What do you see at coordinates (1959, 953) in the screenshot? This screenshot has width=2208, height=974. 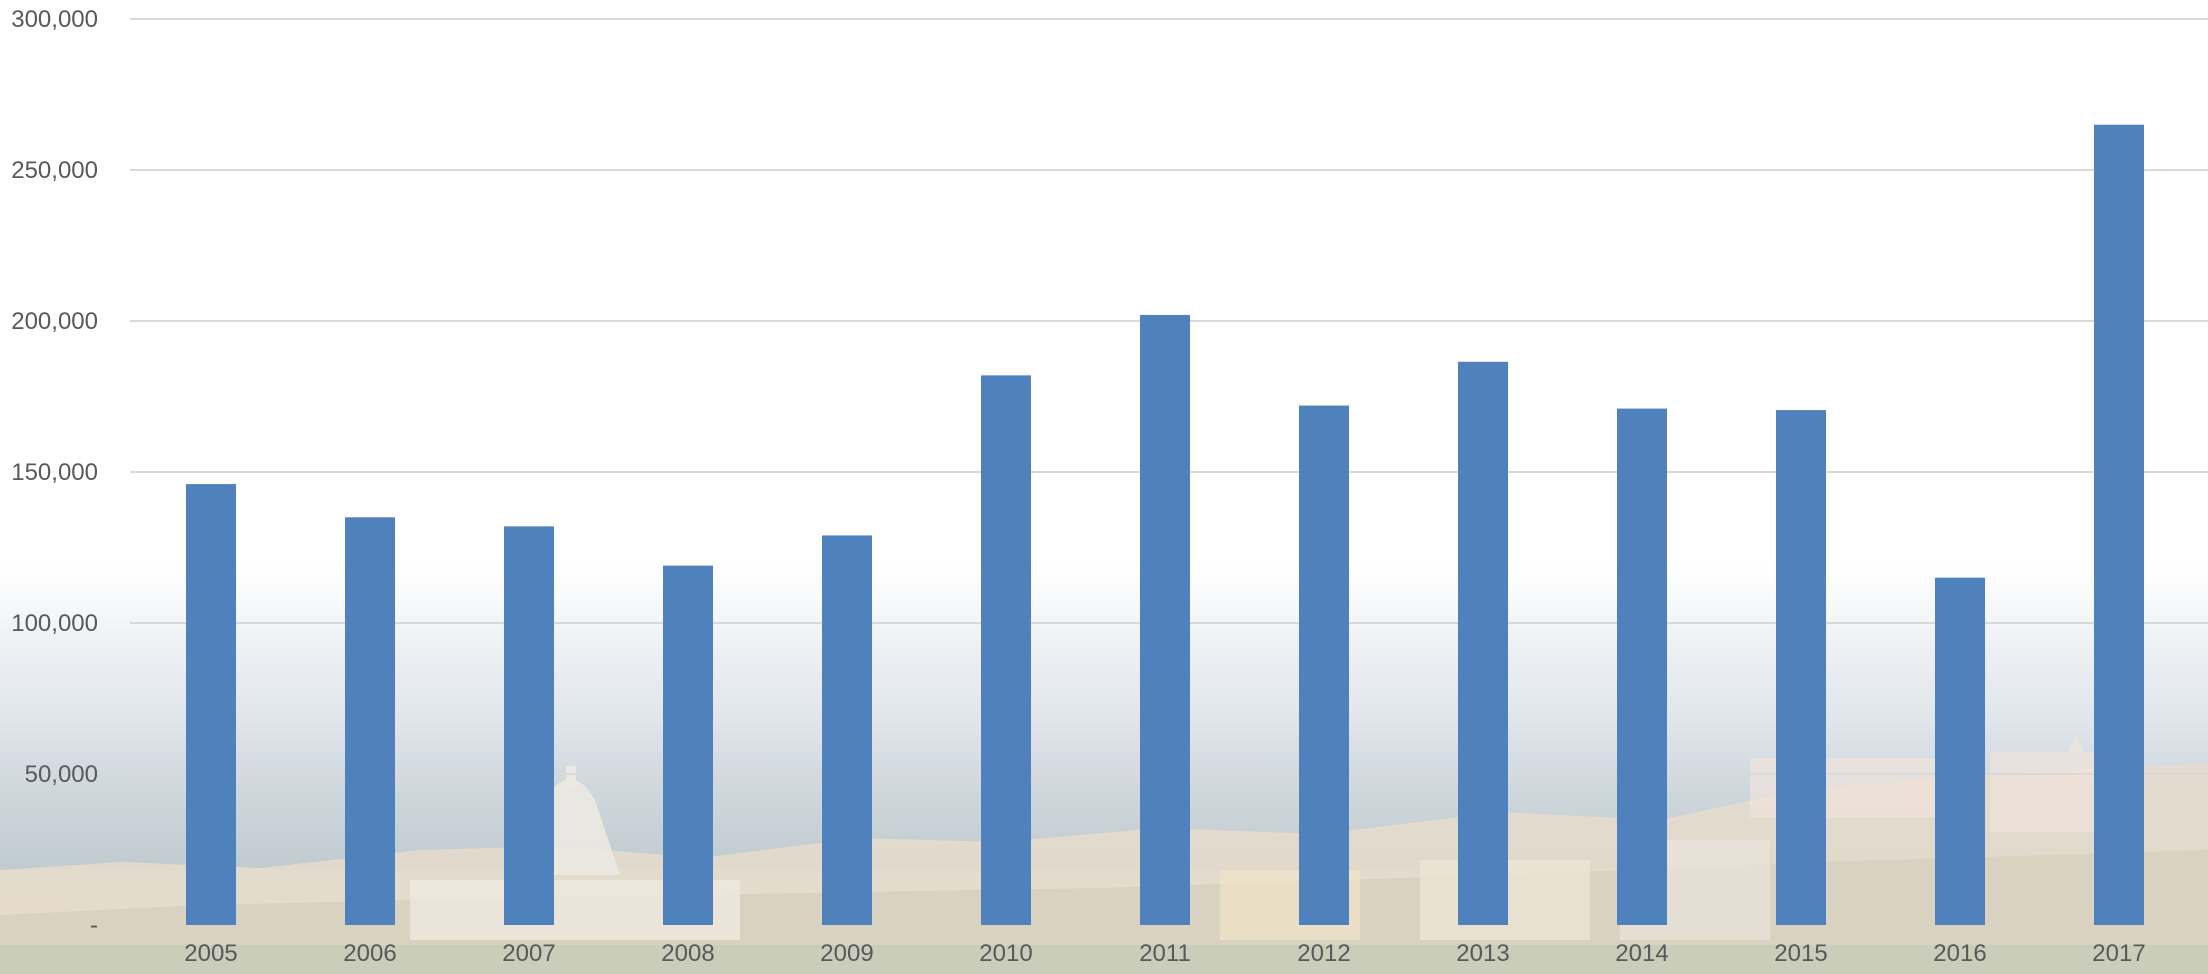 I see `x-tick-label: 2016` at bounding box center [1959, 953].